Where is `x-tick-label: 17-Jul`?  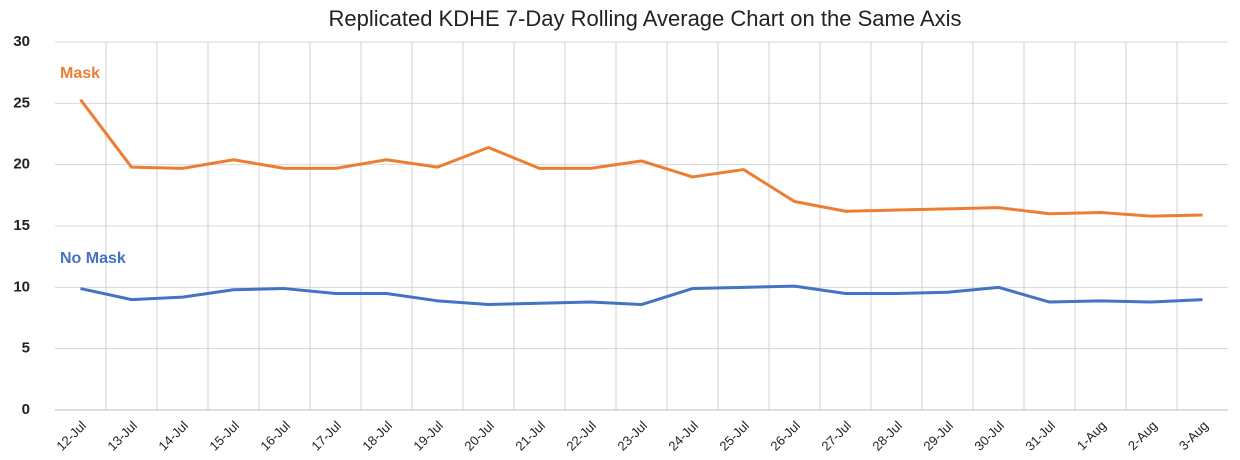
x-tick-label: 17-Jul is located at coordinates (326, 436).